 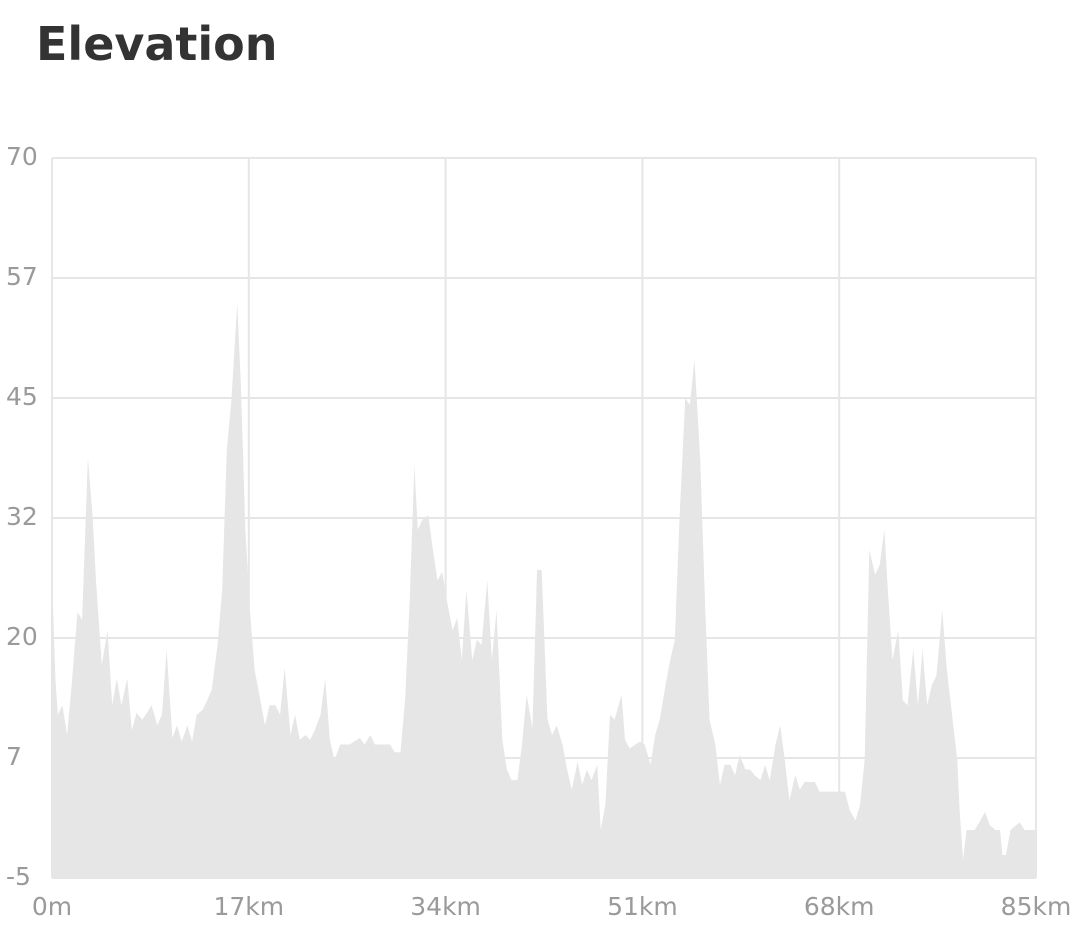 I want to click on x-tick-label: 51km, so click(x=642, y=906).